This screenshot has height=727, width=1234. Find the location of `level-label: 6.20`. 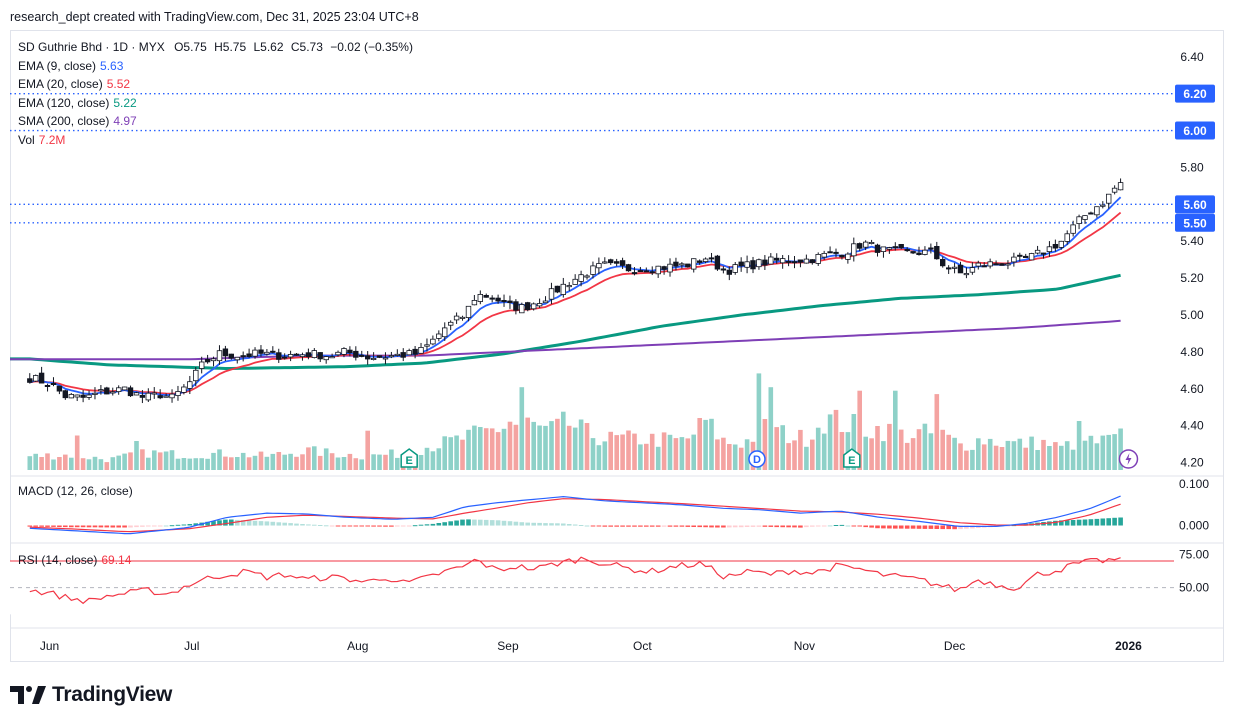

level-label: 6.20 is located at coordinates (1195, 94).